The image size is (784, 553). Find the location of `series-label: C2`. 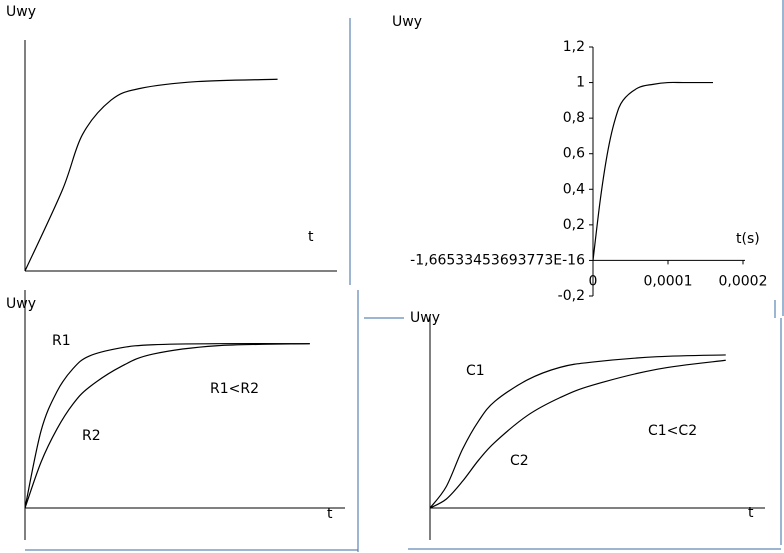

series-label: C2 is located at coordinates (519, 461).